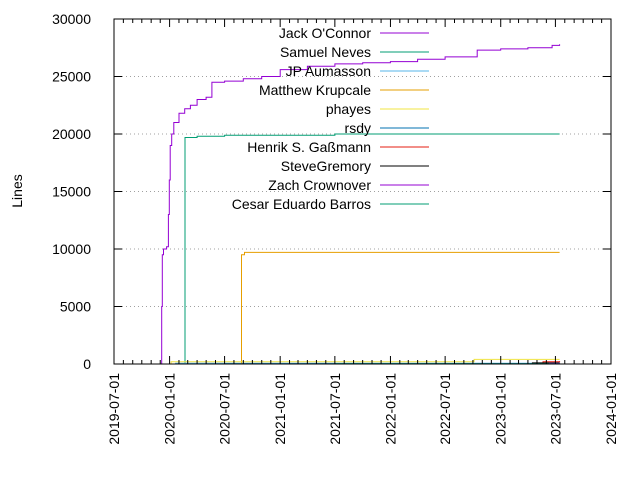 This screenshot has width=640, height=480. I want to click on x-tick-label: 2022-01-01, so click(390, 409).